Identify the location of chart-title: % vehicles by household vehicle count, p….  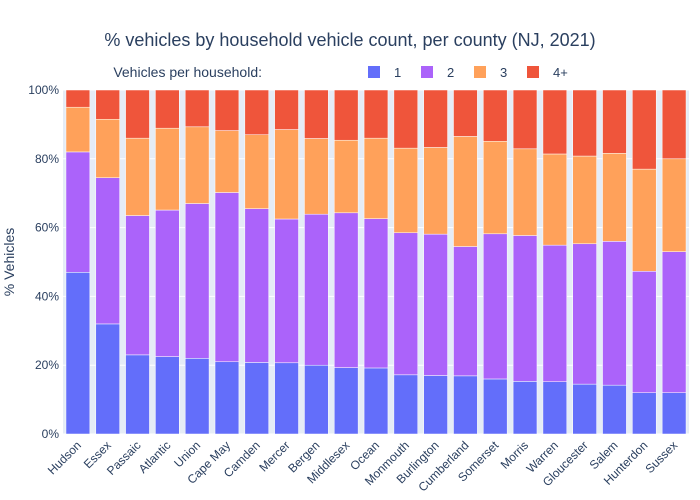
(349, 40).